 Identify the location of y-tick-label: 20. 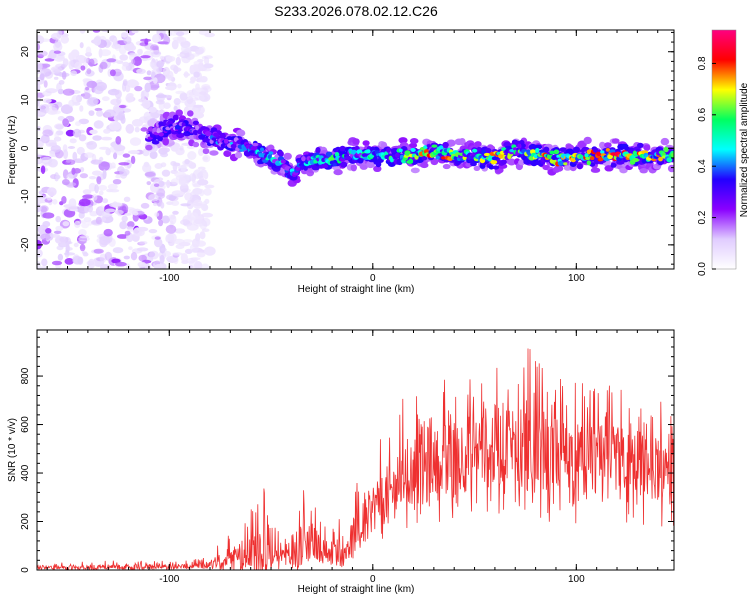
(25, 52).